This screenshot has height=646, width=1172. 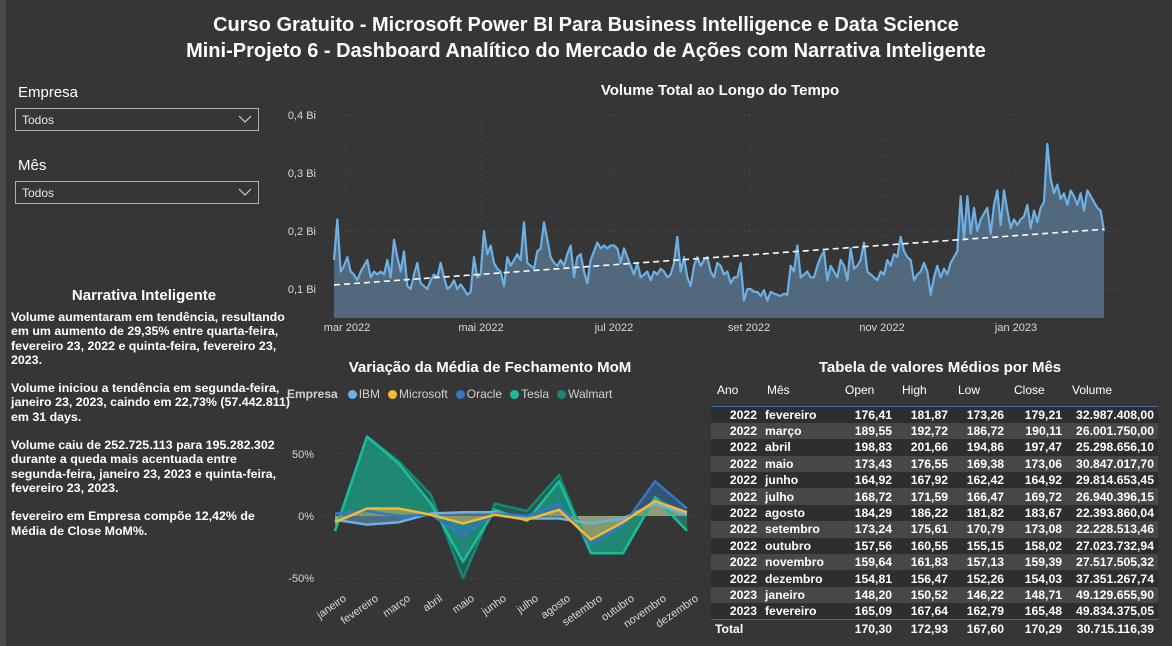 I want to click on legend-item-oracle: Oracle, so click(x=478, y=394).